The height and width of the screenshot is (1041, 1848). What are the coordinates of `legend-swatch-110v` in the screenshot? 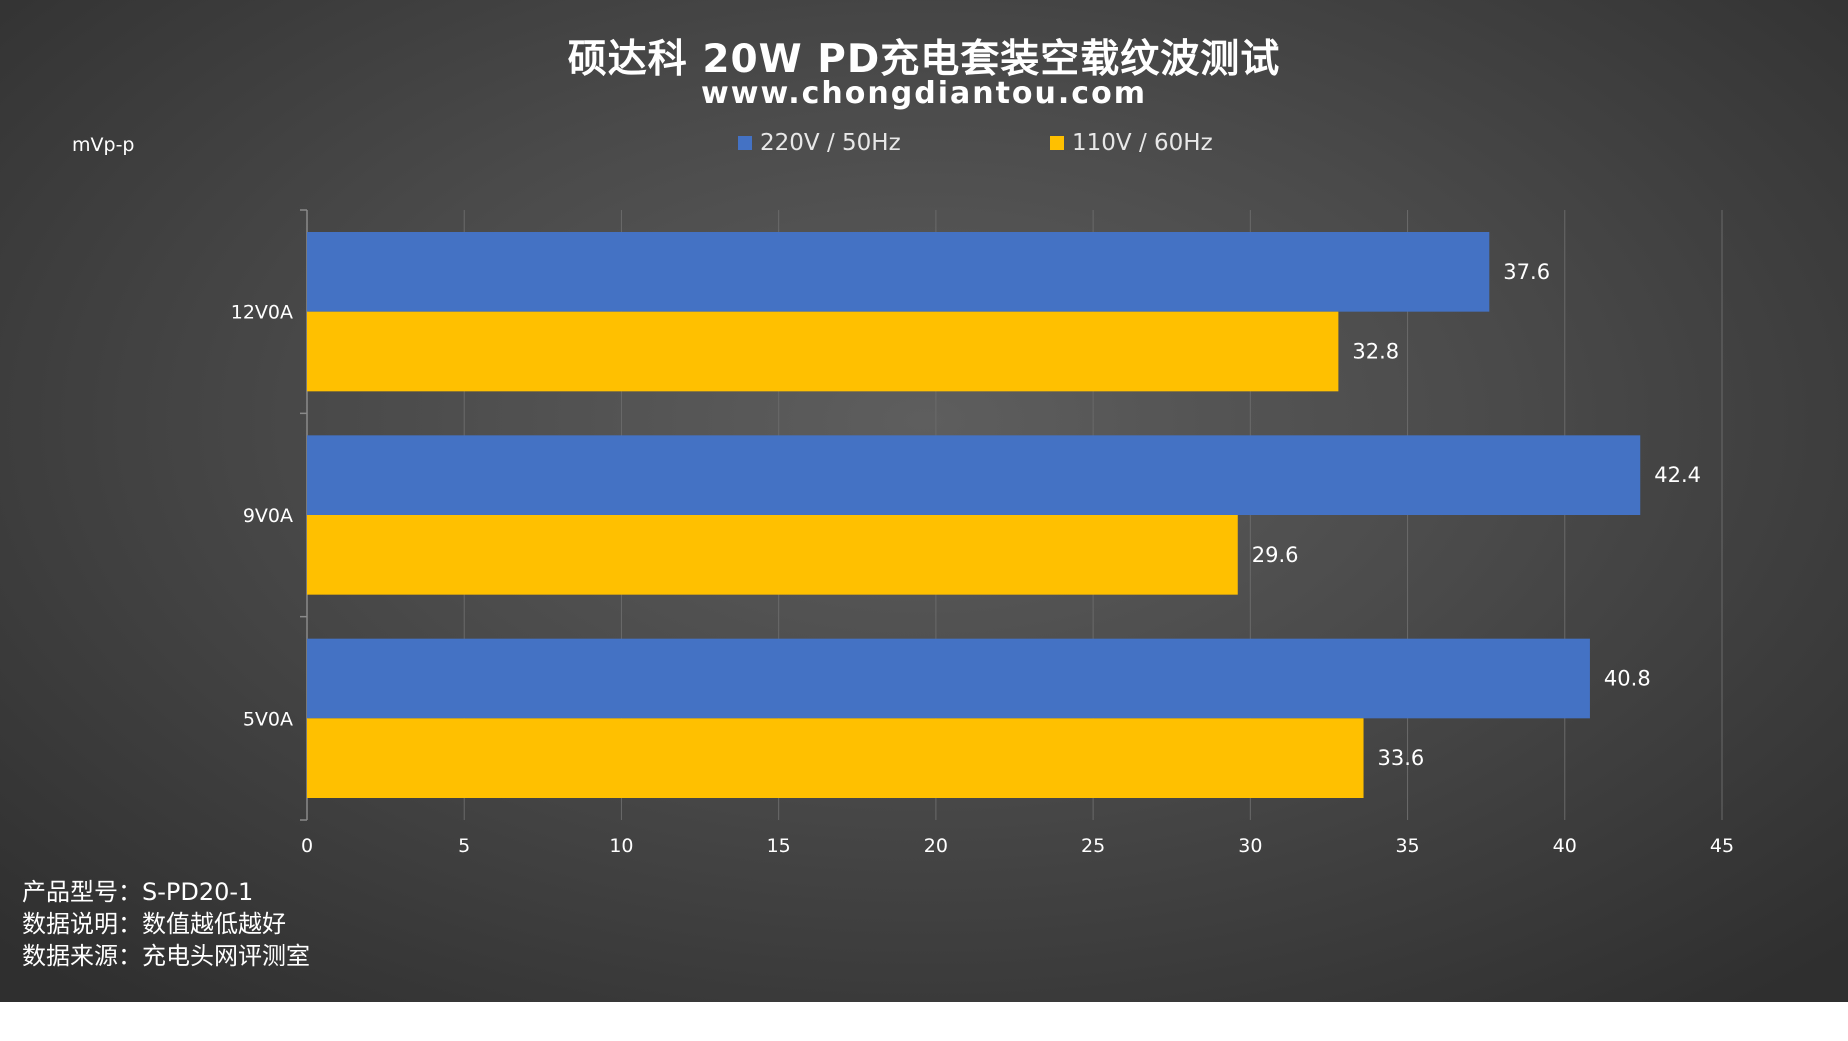 It's located at (1057, 143).